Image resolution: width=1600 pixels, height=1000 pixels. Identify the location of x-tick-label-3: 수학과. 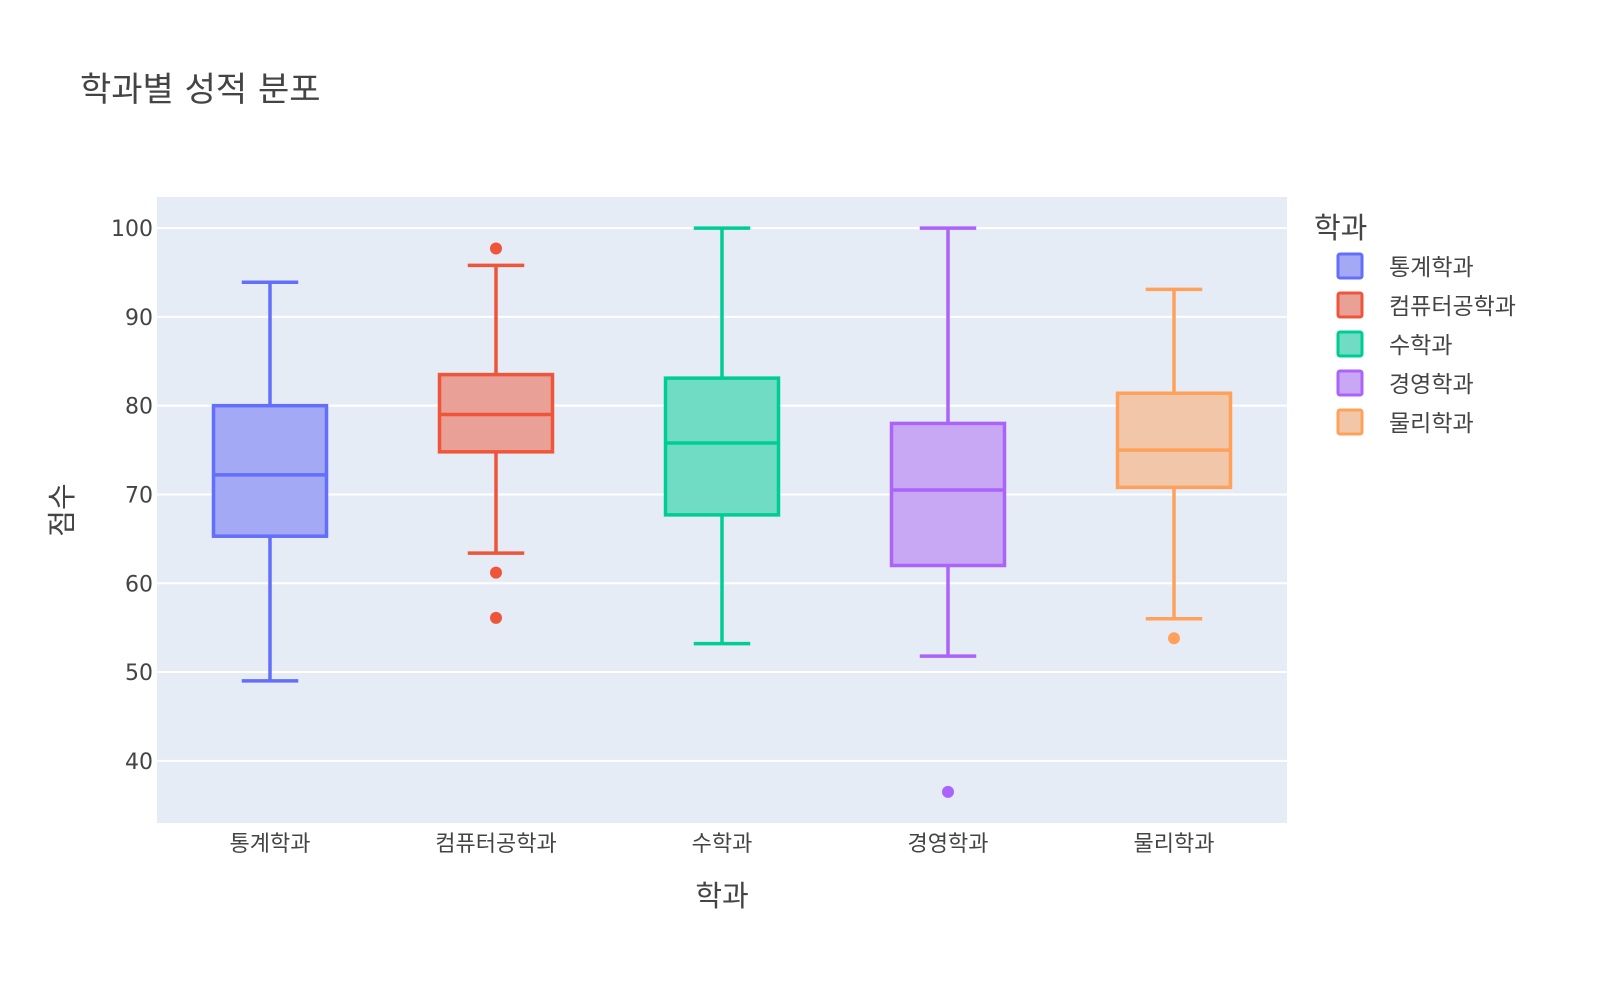
(722, 844).